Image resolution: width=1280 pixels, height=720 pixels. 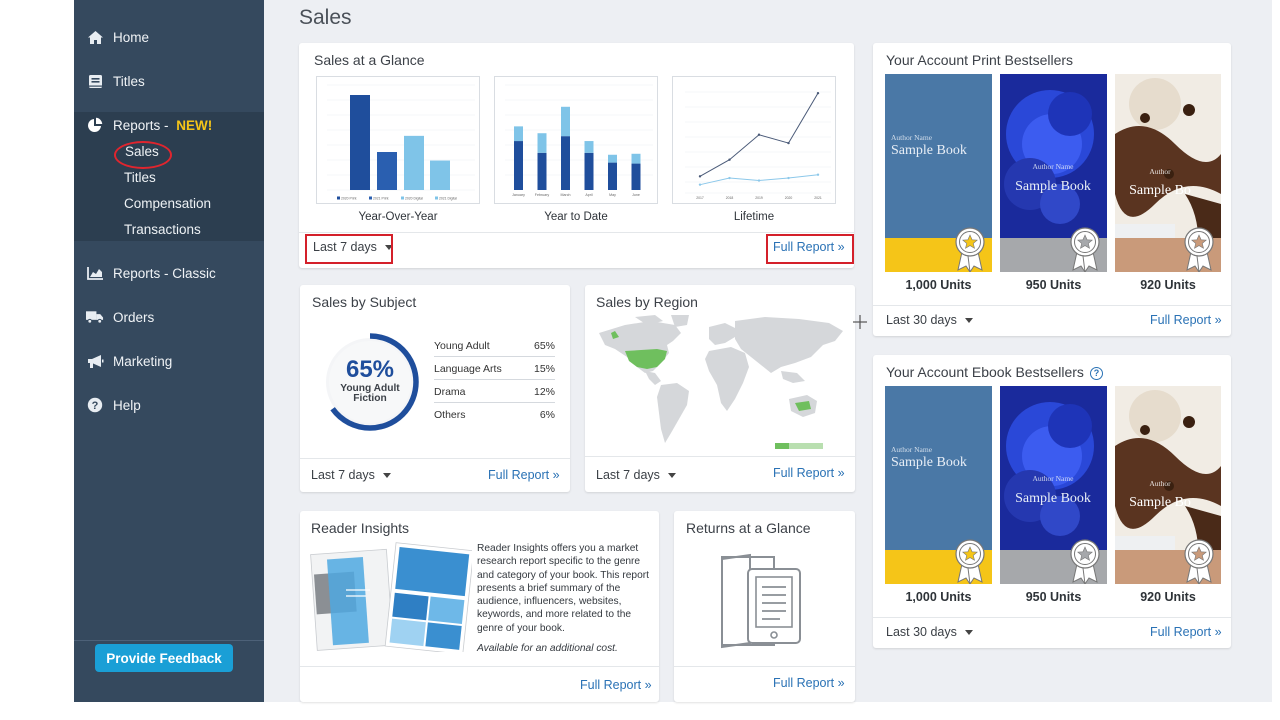 I want to click on ytd-tick-label: June, so click(x=636, y=195).